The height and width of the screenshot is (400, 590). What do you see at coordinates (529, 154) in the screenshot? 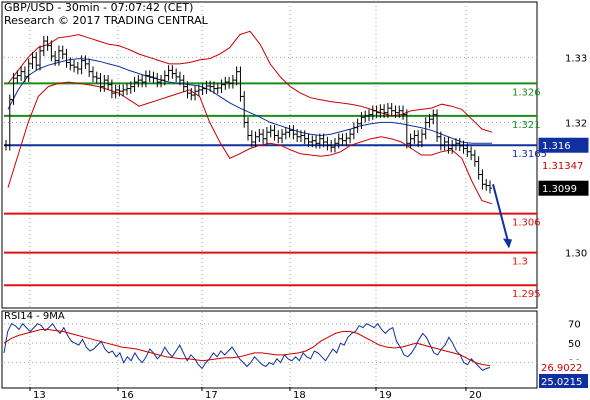
I see `level-label: 1.3165` at bounding box center [529, 154].